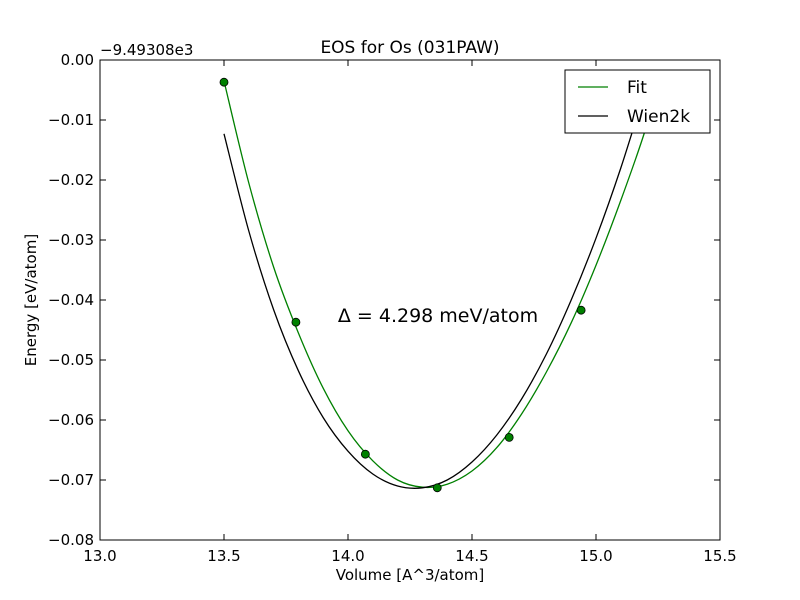 This screenshot has height=600, width=800. What do you see at coordinates (658, 117) in the screenshot?
I see `legend-wien2k-label: Wien2k` at bounding box center [658, 117].